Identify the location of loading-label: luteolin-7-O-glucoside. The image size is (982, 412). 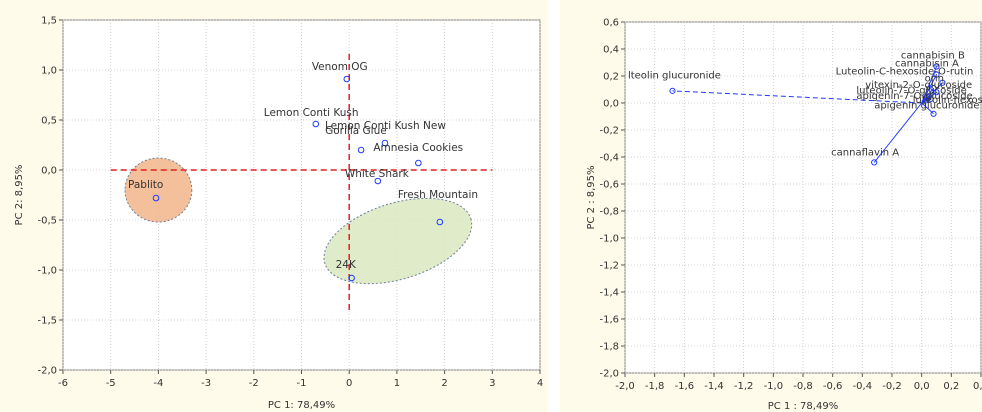
(911, 91).